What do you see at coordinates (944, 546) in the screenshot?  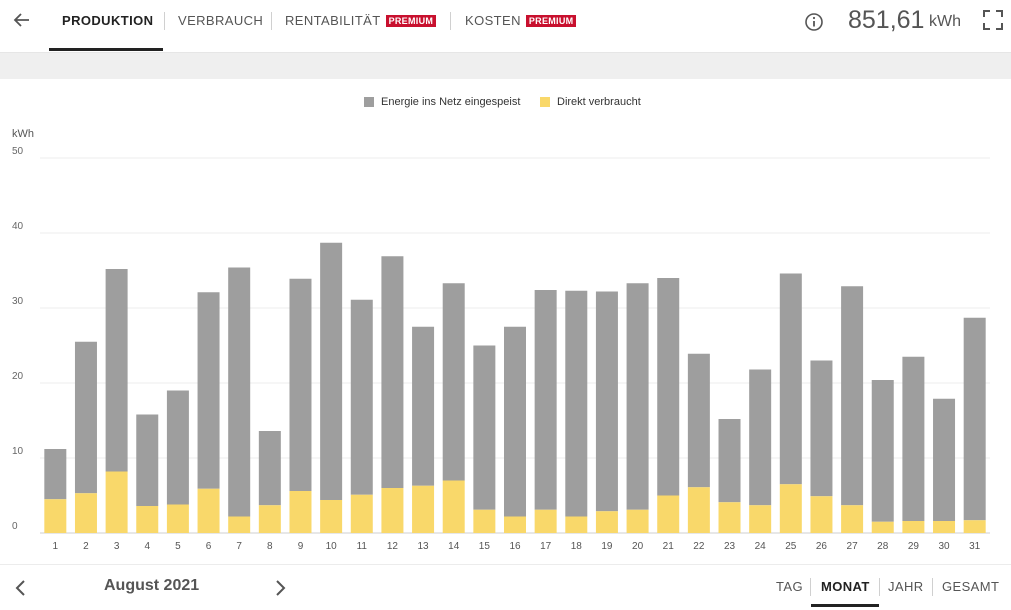 I see `x-tick-label: 30` at bounding box center [944, 546].